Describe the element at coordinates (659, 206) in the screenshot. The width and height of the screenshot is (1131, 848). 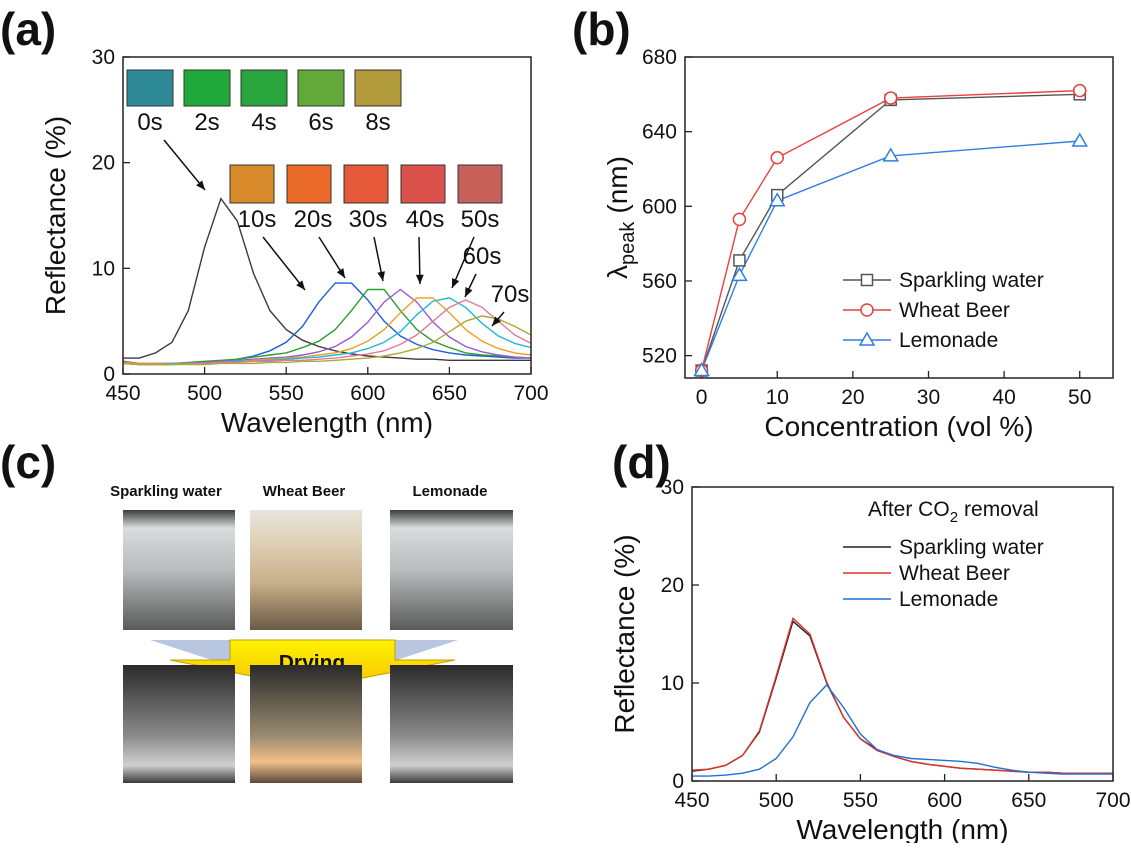
I see `y-tick-label: 600` at that location.